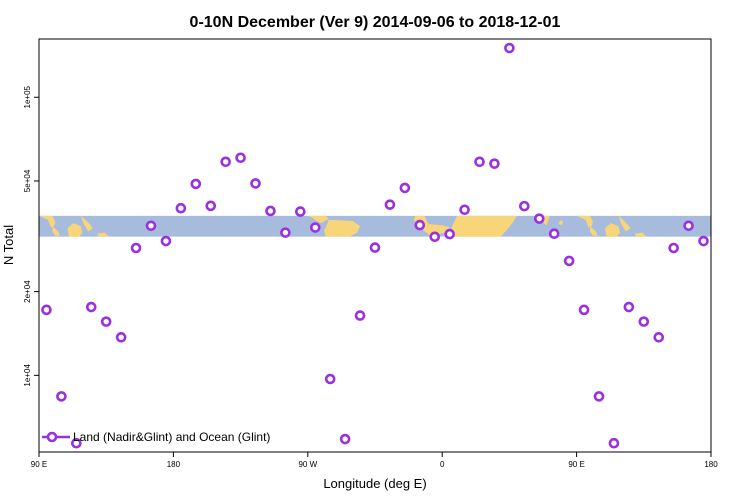  I want to click on y-axis-label: N Total, so click(8, 245).